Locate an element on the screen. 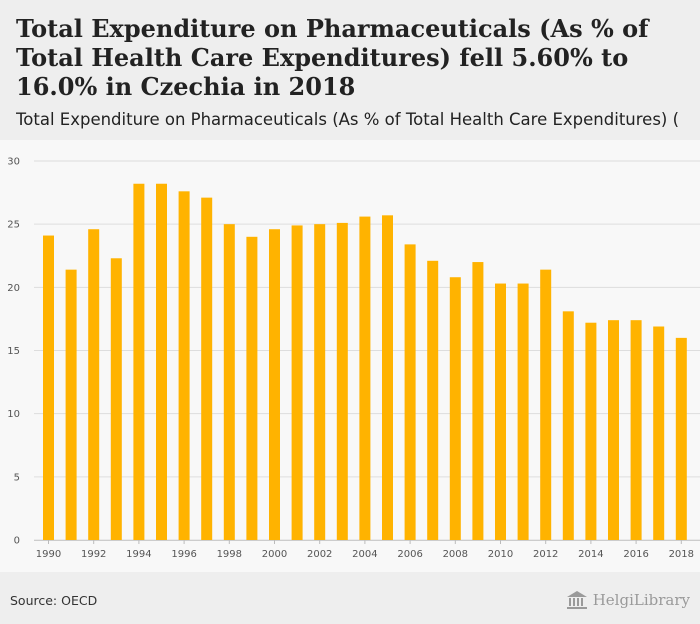 This screenshot has height=624, width=700. x-tick-label: 2004 is located at coordinates (364, 554).